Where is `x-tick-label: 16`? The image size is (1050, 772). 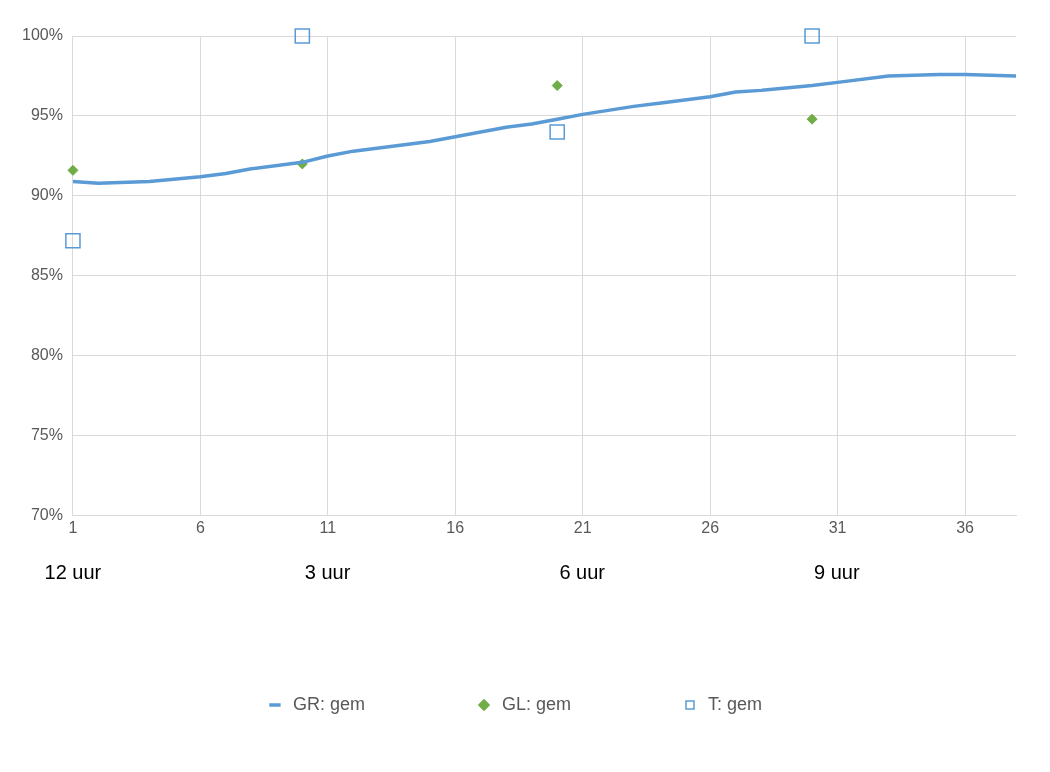 x-tick-label: 16 is located at coordinates (455, 527).